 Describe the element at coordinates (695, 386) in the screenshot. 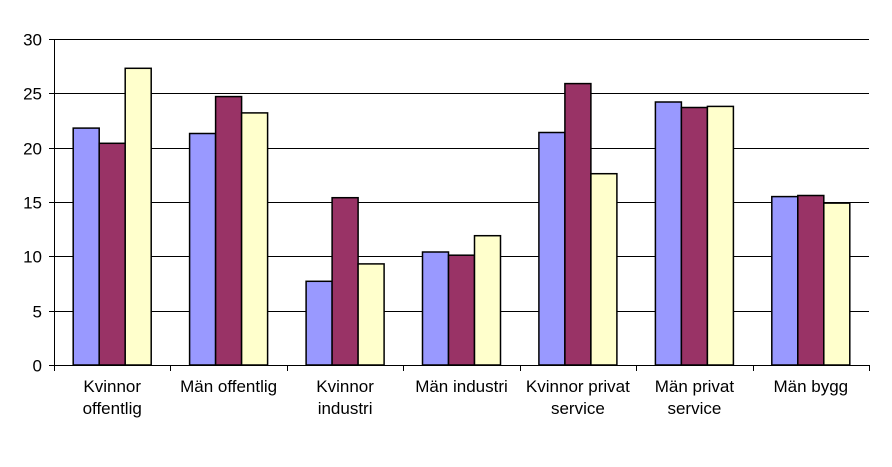

I see `x-category-label: Män privat` at that location.